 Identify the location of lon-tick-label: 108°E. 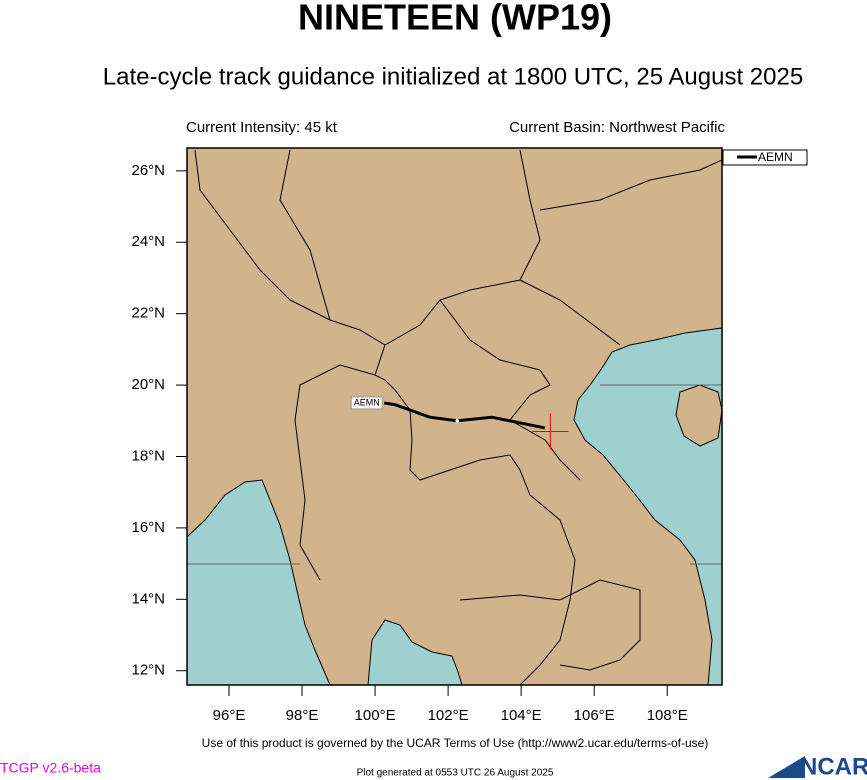
(667, 715).